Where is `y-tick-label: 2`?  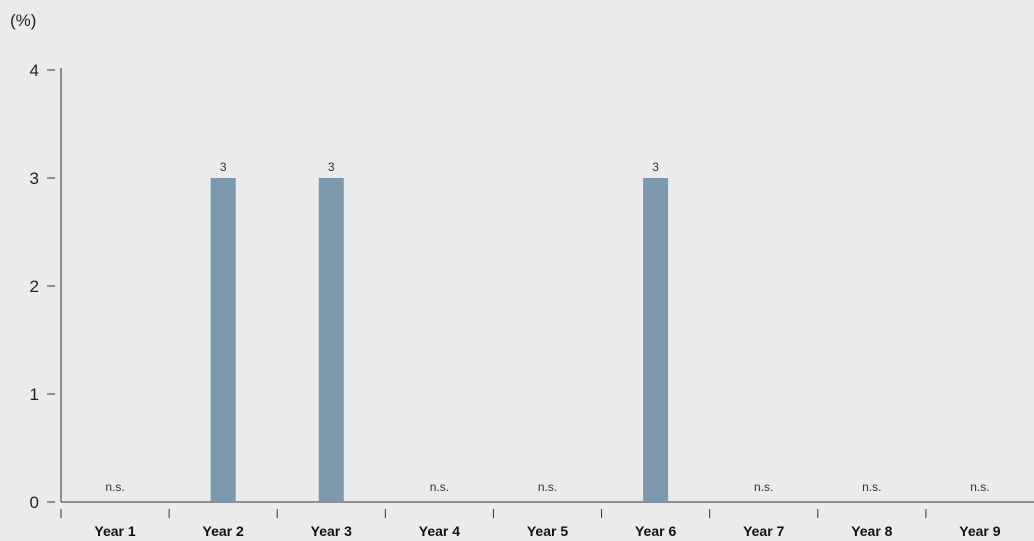 y-tick-label: 2 is located at coordinates (34, 286).